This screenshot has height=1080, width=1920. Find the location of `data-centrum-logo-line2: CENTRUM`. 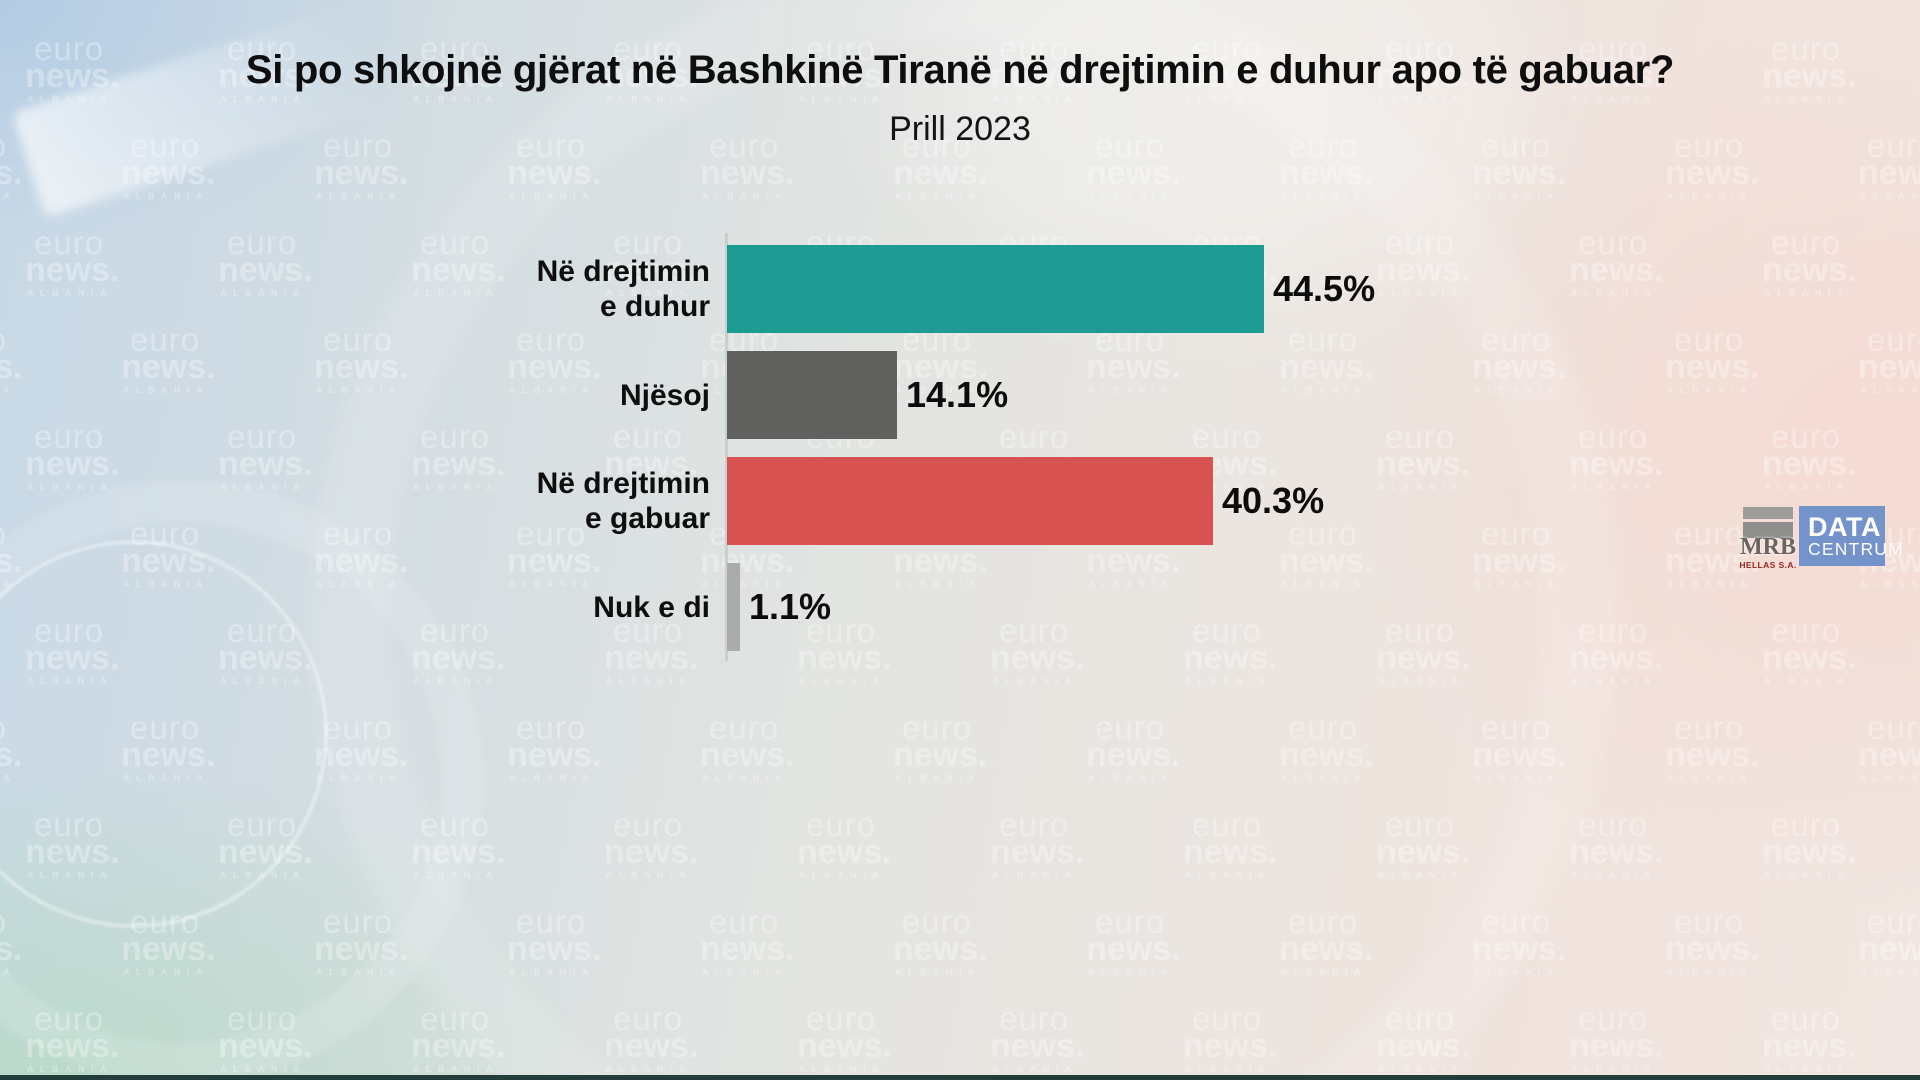

data-centrum-logo-line2: CENTRUM is located at coordinates (1856, 548).